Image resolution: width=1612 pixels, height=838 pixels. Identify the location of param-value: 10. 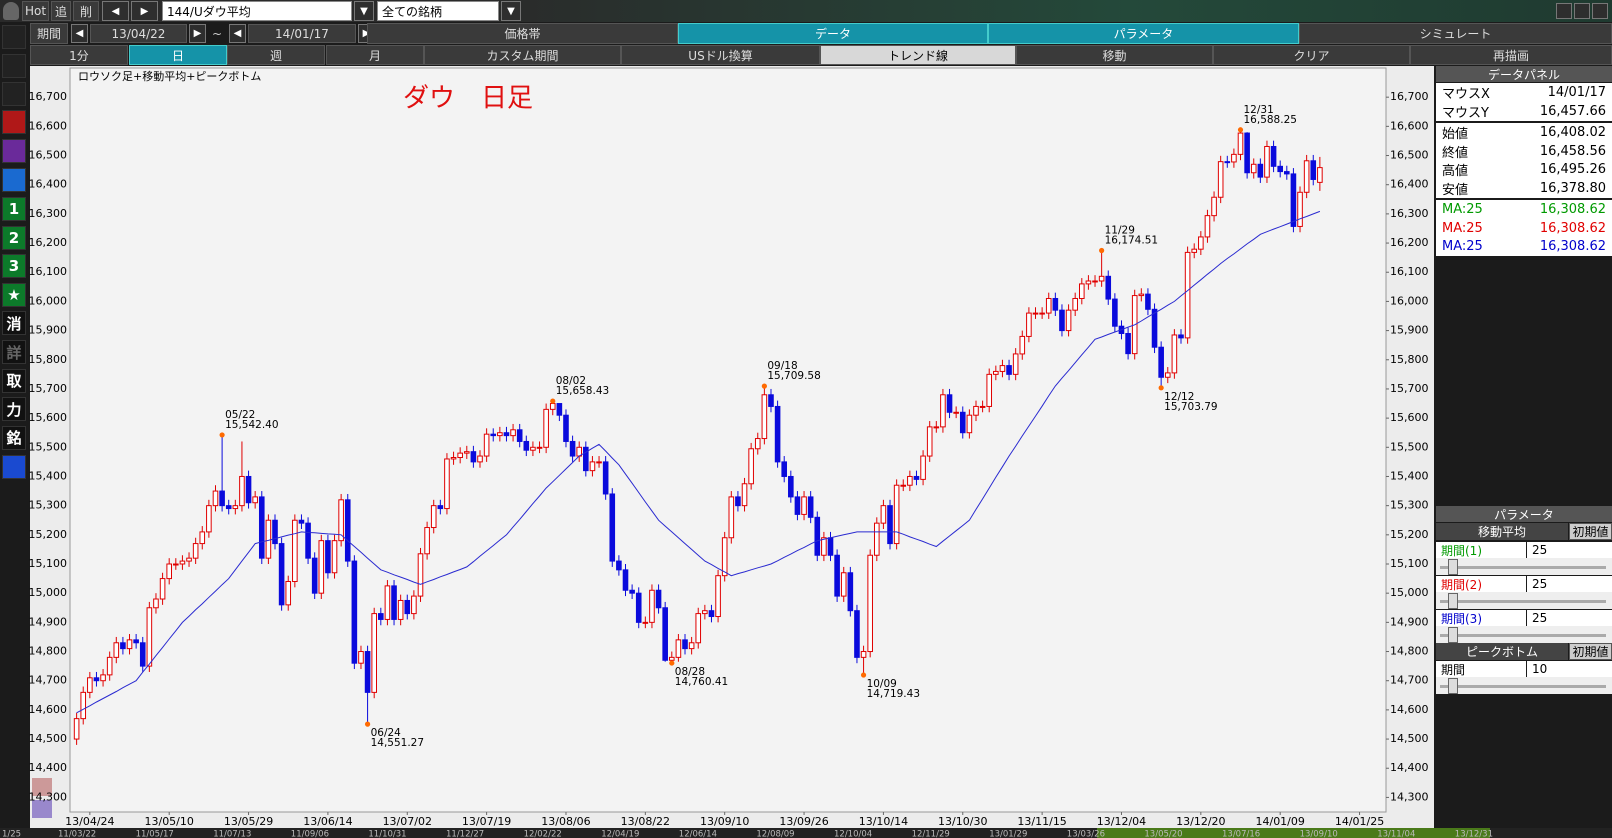
(1569, 669).